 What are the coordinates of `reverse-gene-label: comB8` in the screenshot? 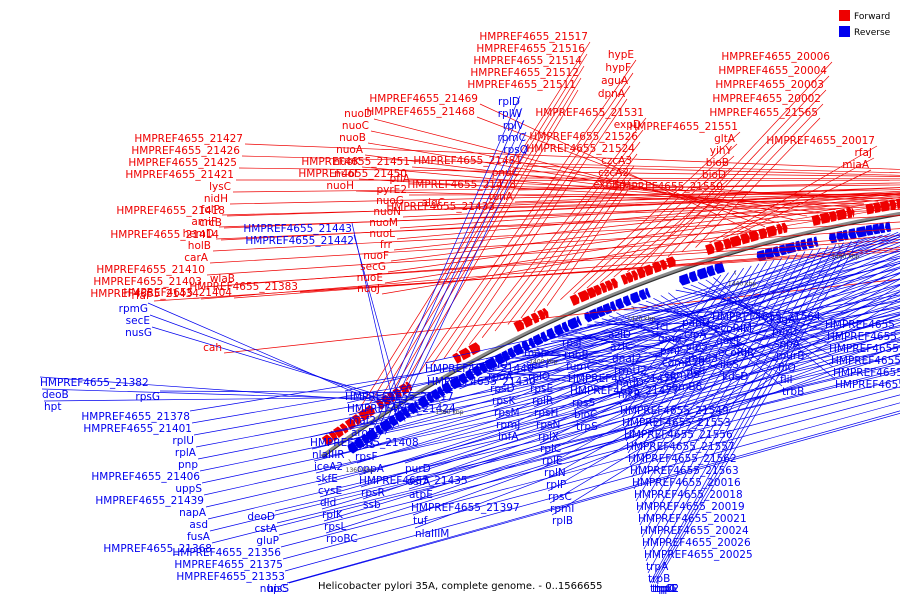 It's located at (684, 387).